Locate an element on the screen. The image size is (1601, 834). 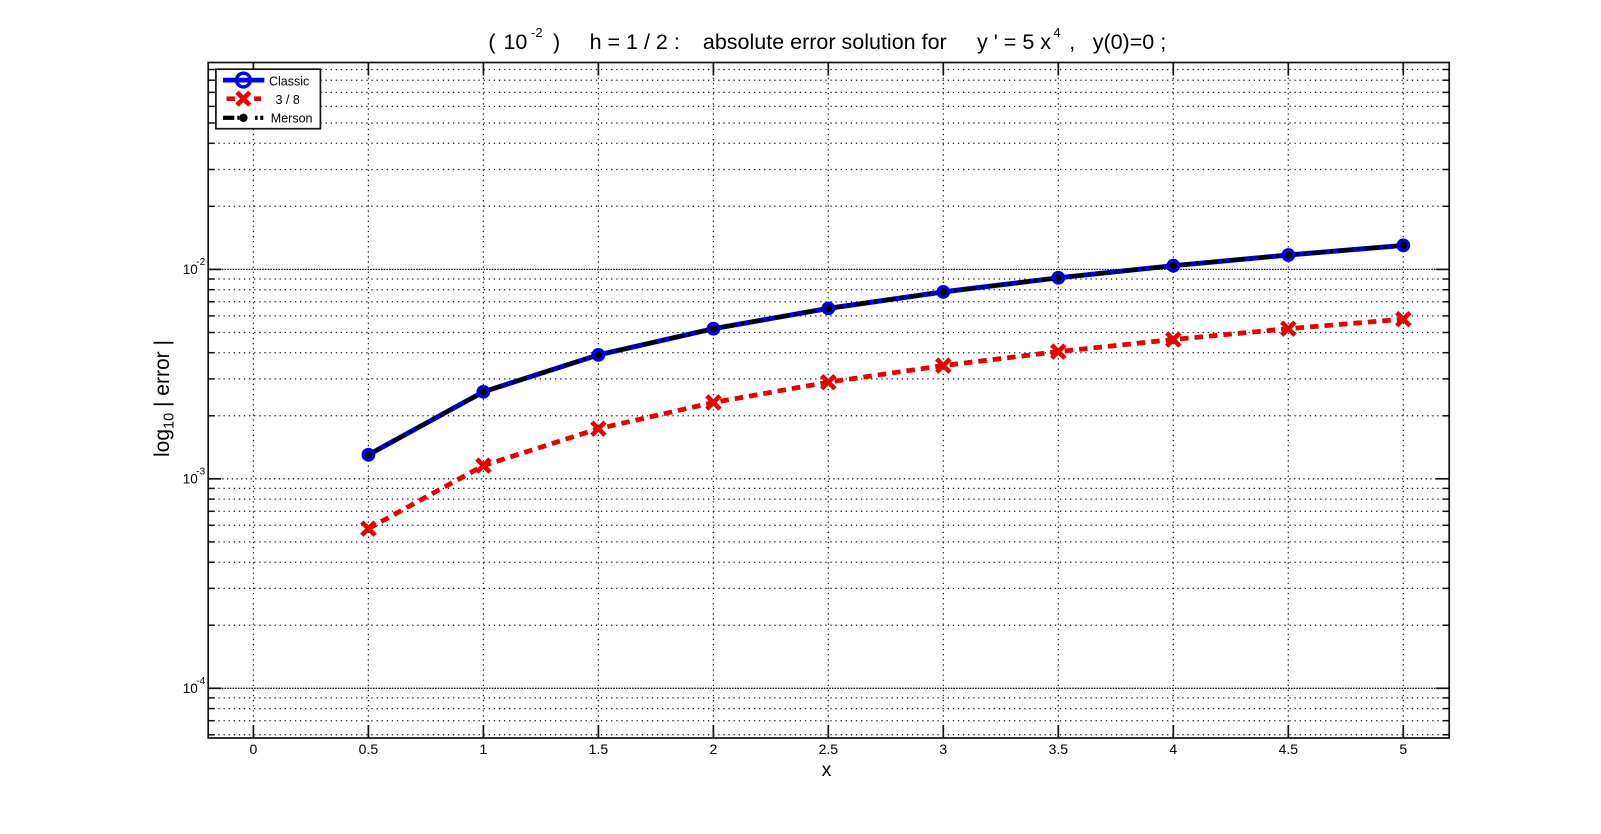
svg-text: y(0)=0 ; is located at coordinates (1130, 42).